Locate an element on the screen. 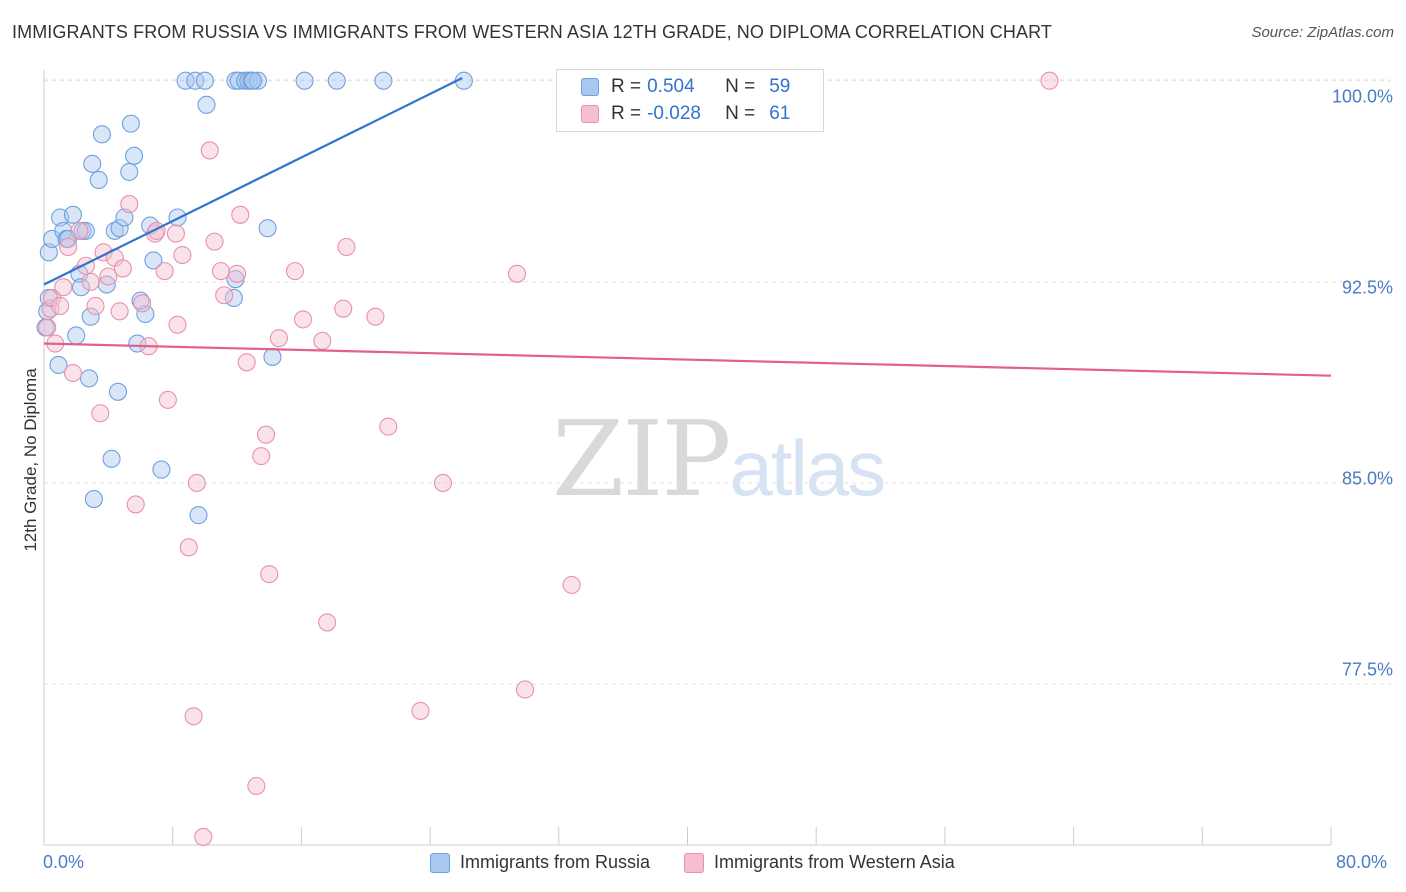 The height and width of the screenshot is (892, 1406). legend-row-russia: R = 0.504 N = 59 is located at coordinates (685, 87).